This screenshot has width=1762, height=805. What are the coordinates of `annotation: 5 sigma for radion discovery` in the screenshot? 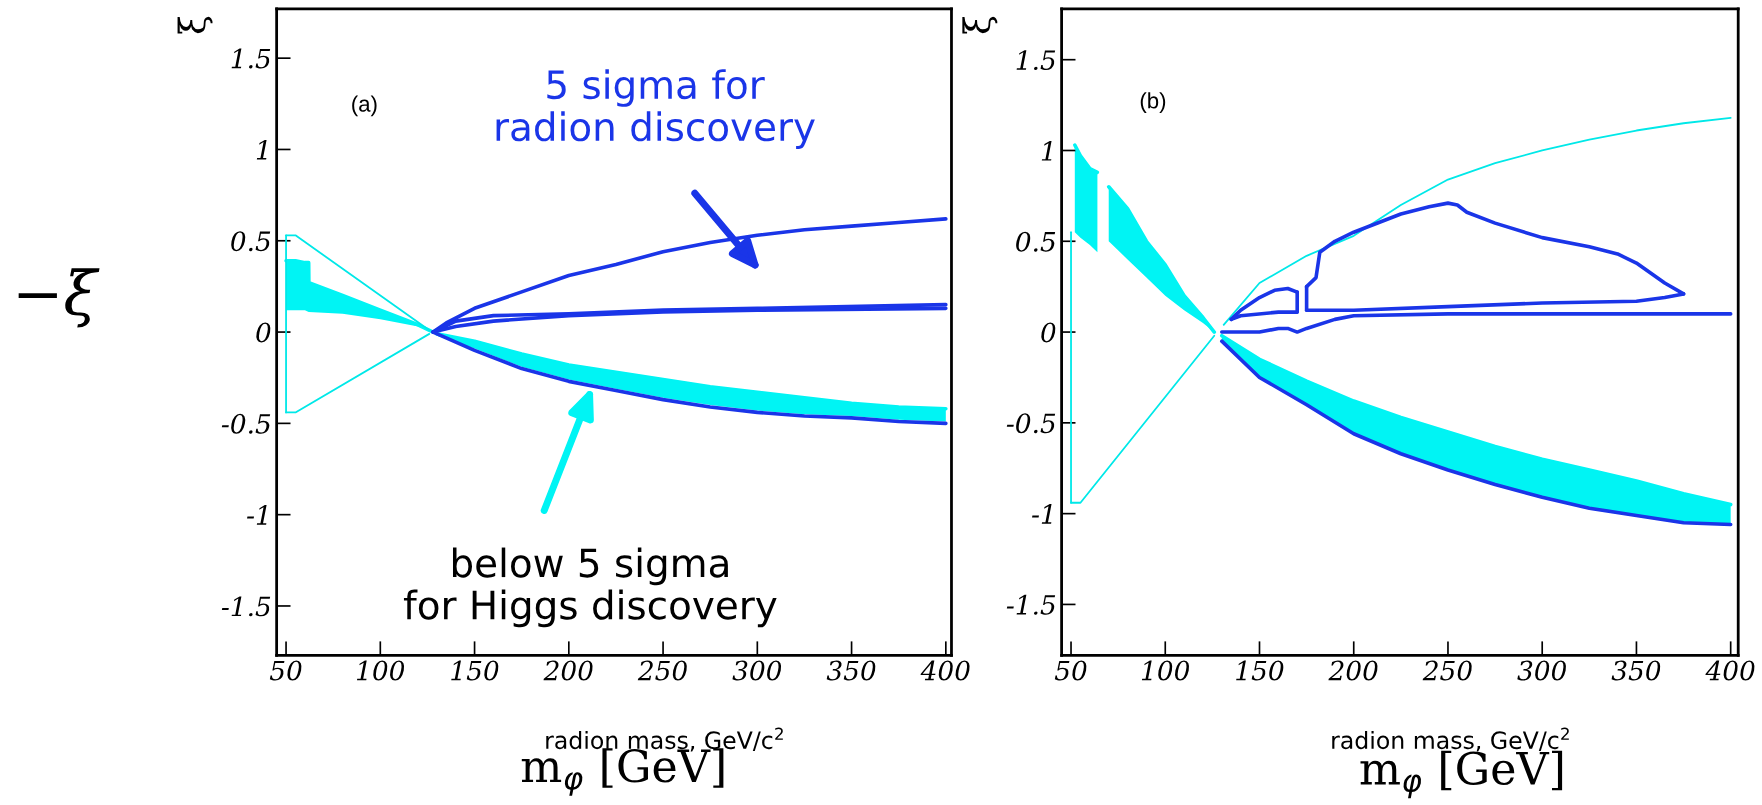 It's located at (655, 109).